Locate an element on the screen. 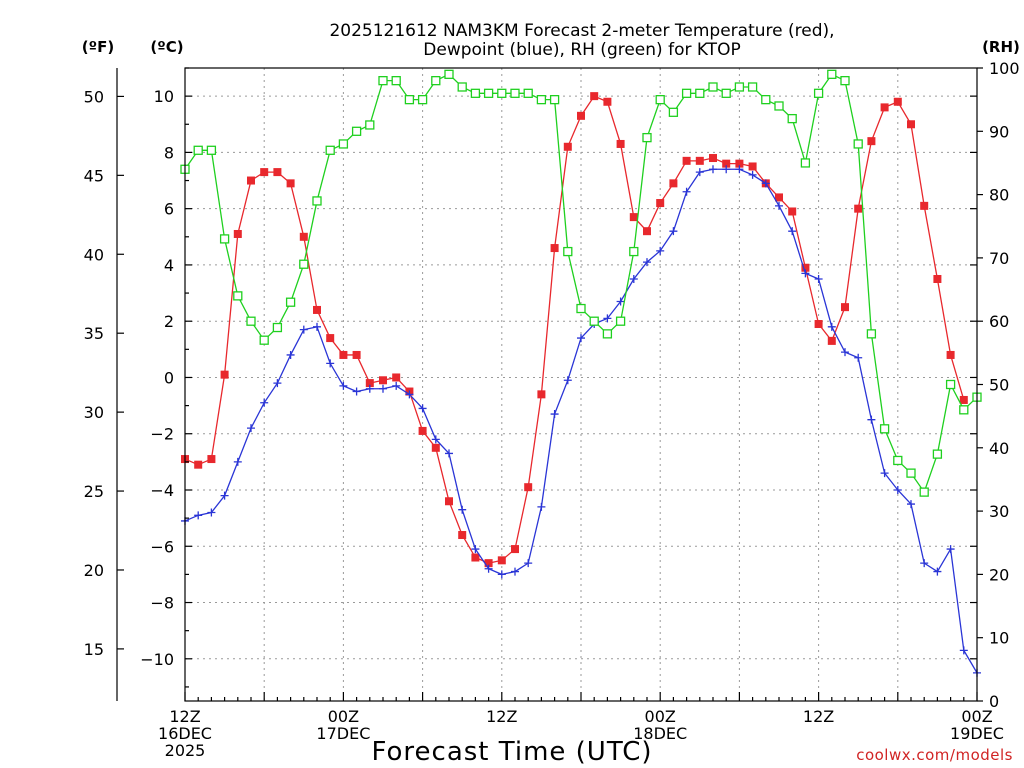 The width and height of the screenshot is (1024, 768). time-tick-label: 17DEC is located at coordinates (343, 733).